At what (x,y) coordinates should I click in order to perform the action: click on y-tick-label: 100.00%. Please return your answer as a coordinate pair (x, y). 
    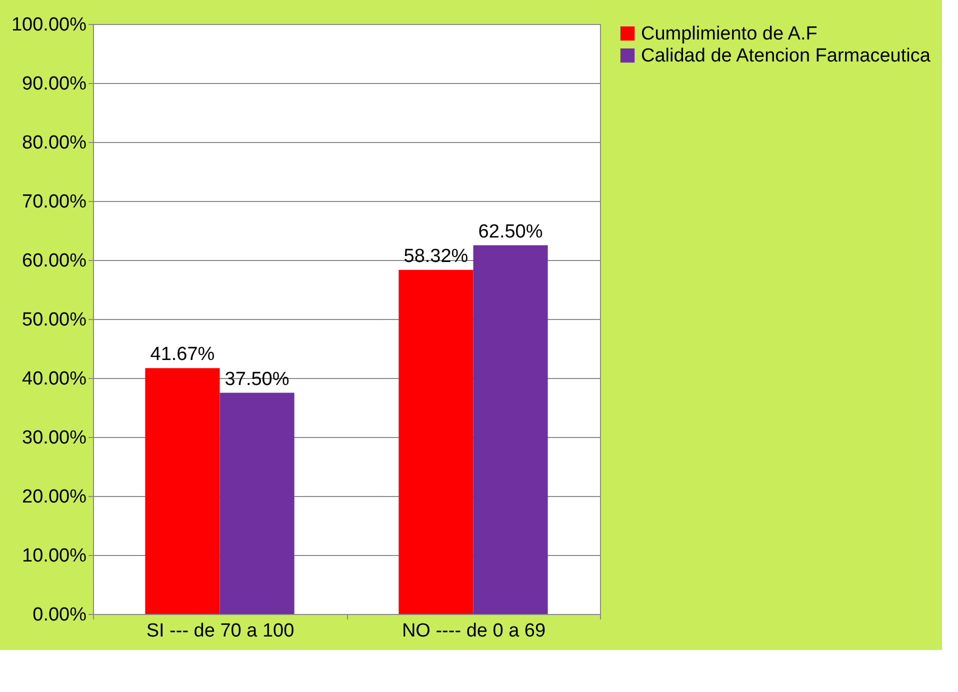
    Looking at the image, I should click on (49, 25).